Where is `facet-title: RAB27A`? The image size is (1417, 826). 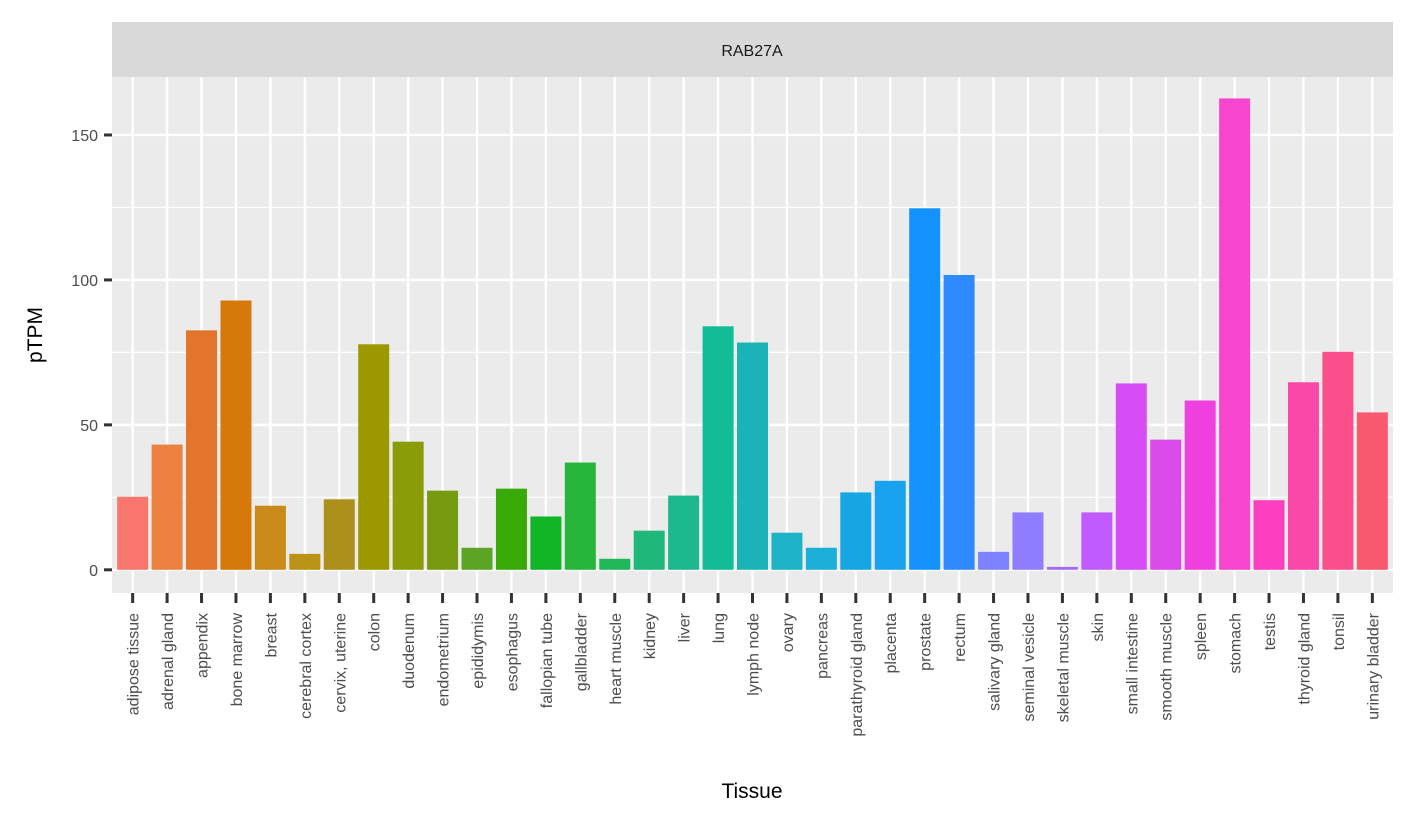
facet-title: RAB27A is located at coordinates (752, 51).